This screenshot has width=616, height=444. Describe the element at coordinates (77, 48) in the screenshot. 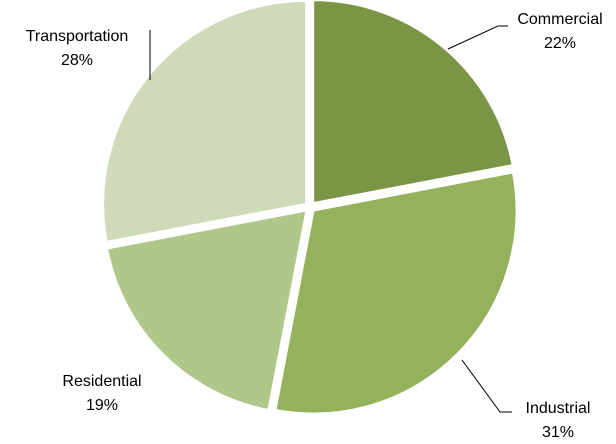

I see `slice-label-transportation: Transportation 28%` at that location.